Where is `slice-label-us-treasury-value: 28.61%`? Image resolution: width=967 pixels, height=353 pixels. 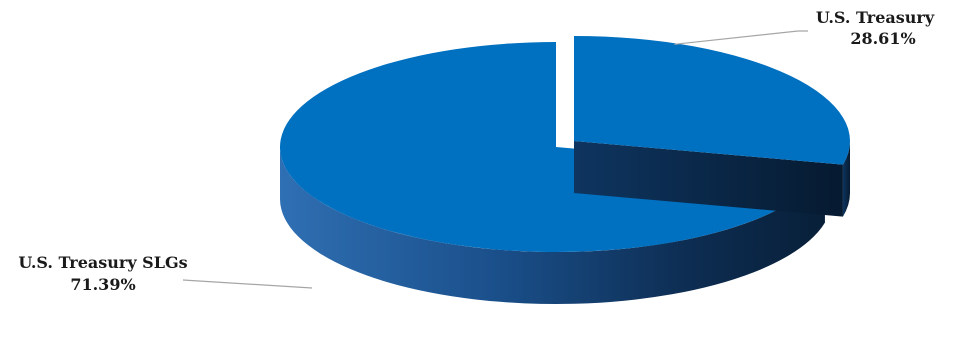 slice-label-us-treasury-value: 28.61% is located at coordinates (882, 38).